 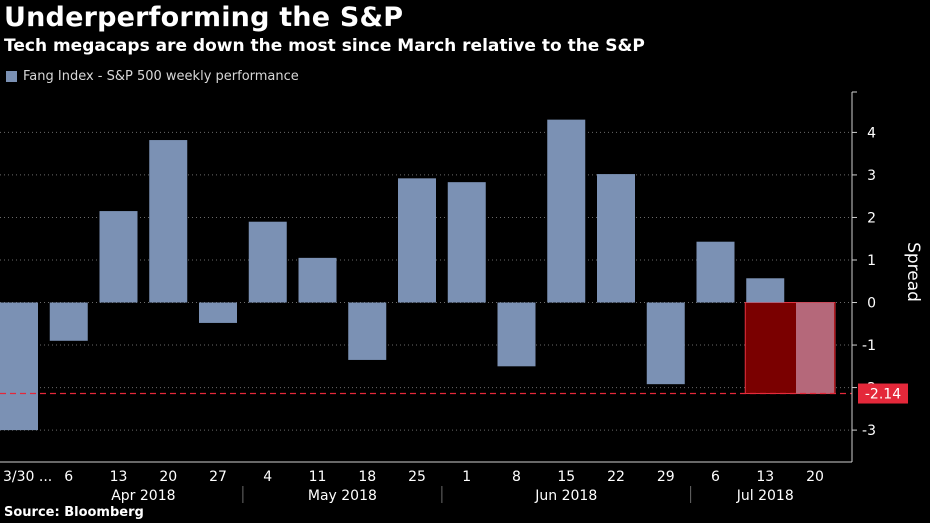 What do you see at coordinates (11, 76) in the screenshot?
I see `legend-swatch` at bounding box center [11, 76].